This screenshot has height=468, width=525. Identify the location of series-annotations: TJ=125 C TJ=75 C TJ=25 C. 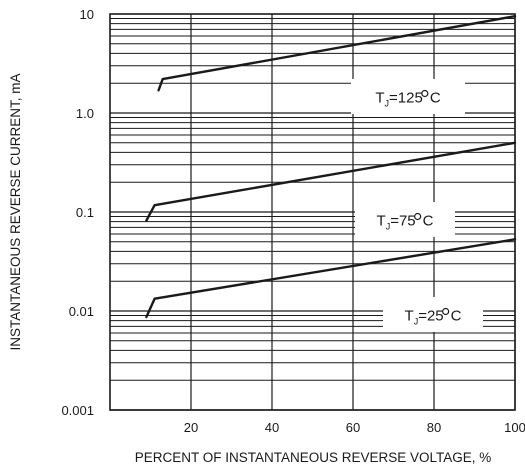
(417, 205).